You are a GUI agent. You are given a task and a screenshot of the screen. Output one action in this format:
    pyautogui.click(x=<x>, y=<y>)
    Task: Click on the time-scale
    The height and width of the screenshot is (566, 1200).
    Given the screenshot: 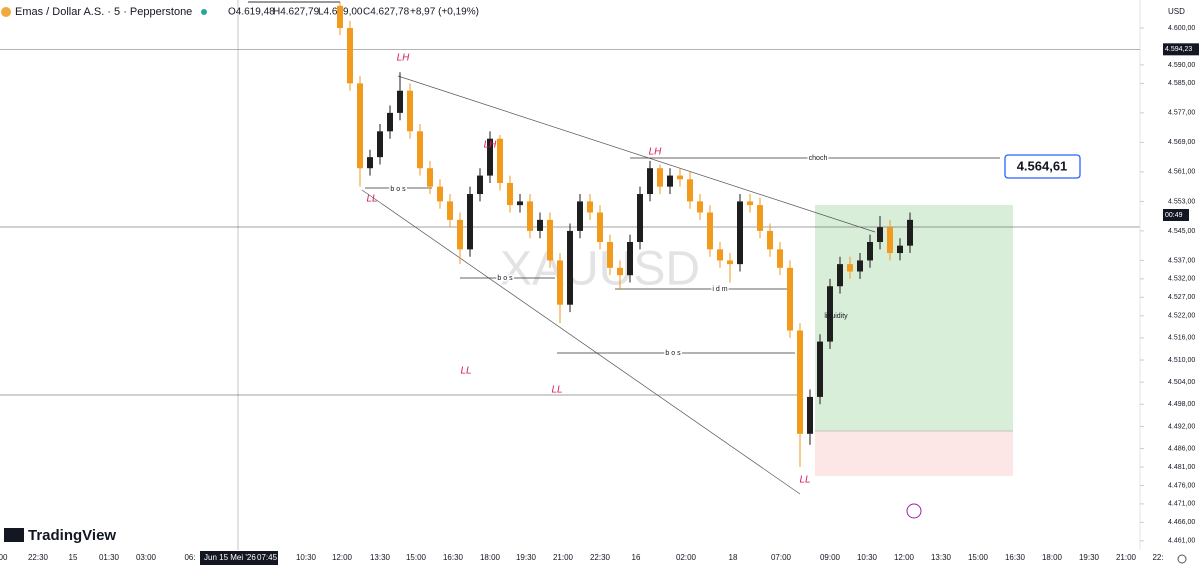 What is the action you would take?
    pyautogui.click(x=600, y=558)
    